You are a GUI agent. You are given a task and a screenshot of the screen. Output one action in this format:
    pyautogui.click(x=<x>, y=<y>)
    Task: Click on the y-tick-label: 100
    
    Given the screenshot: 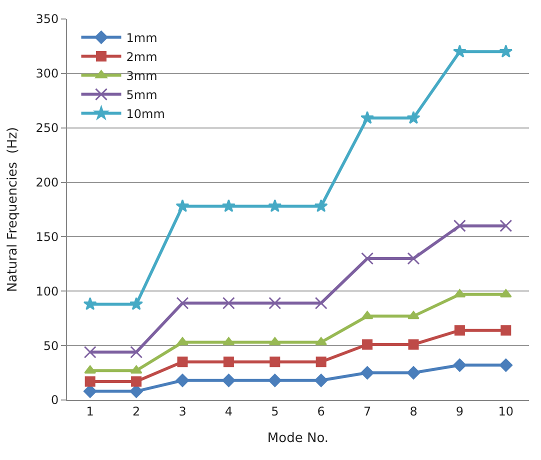 What is the action you would take?
    pyautogui.click(x=47, y=291)
    